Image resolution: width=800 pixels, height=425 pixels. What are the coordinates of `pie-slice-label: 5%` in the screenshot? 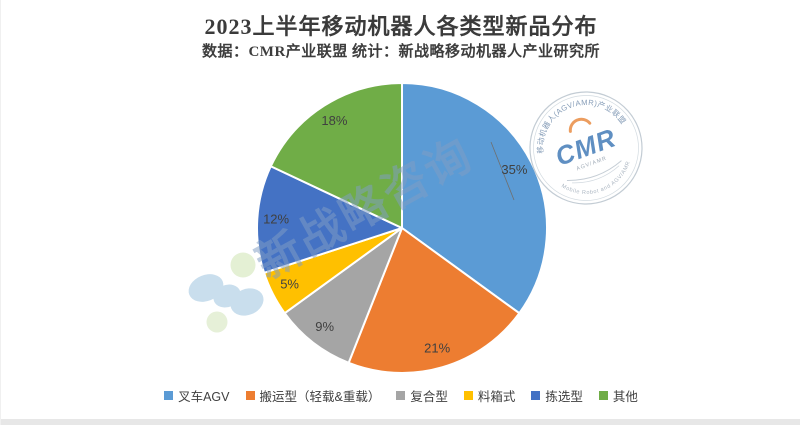 It's located at (289, 284).